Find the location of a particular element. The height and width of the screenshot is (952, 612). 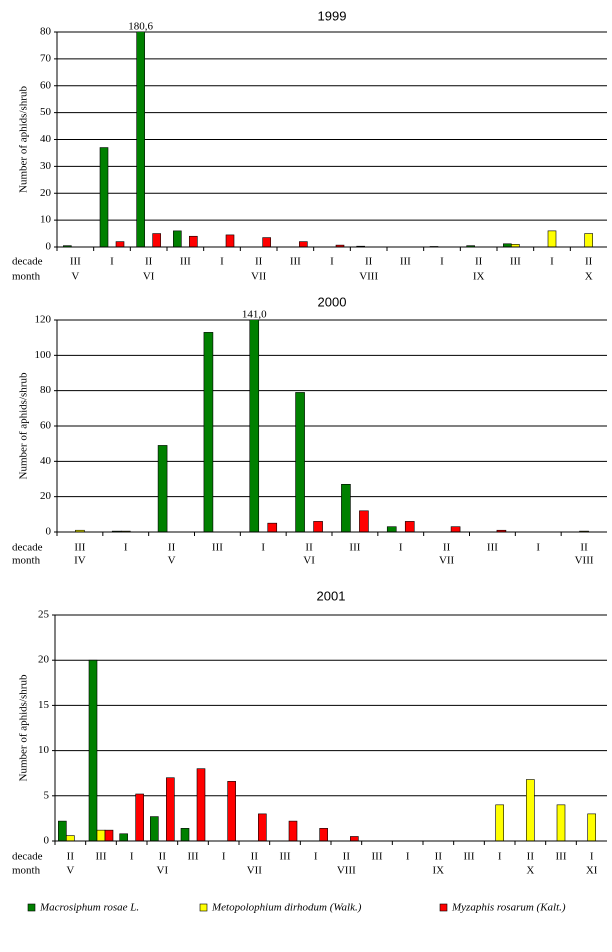

y-tick-label: 120 is located at coordinates (43, 320).